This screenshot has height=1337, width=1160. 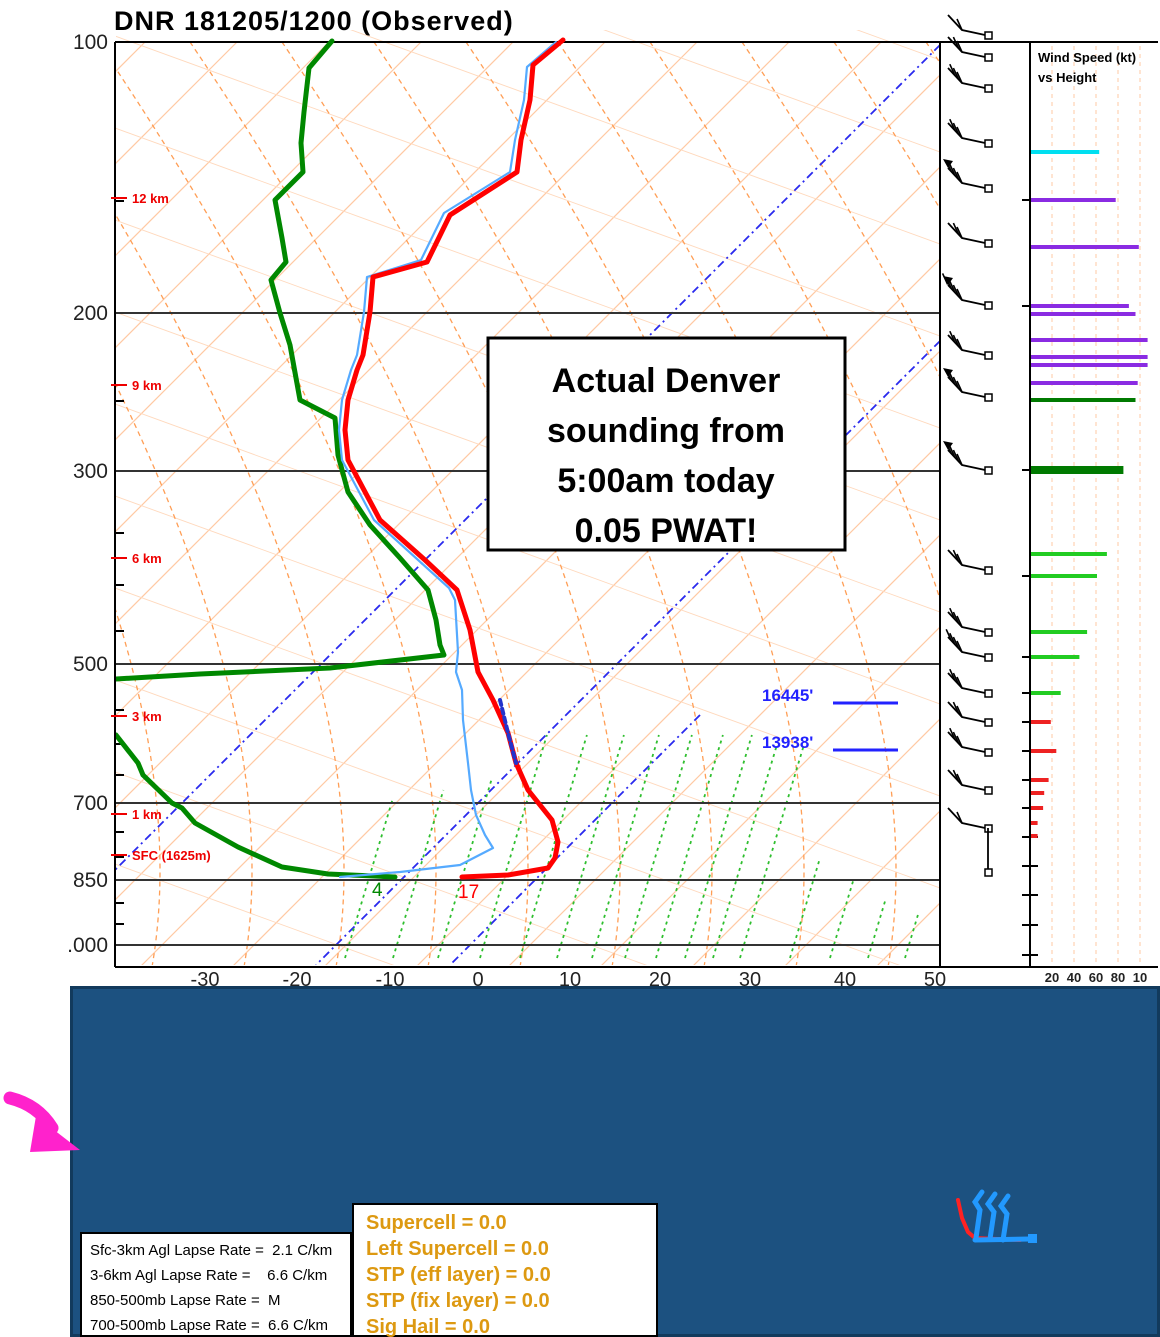 I want to click on temp-axis-label: 0, so click(x=477, y=979).